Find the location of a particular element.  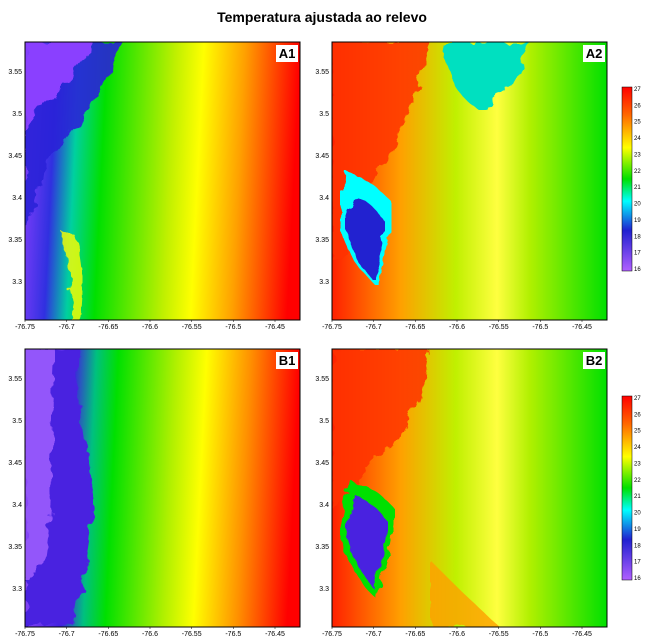

colorbar-bottom is located at coordinates (627, 488).